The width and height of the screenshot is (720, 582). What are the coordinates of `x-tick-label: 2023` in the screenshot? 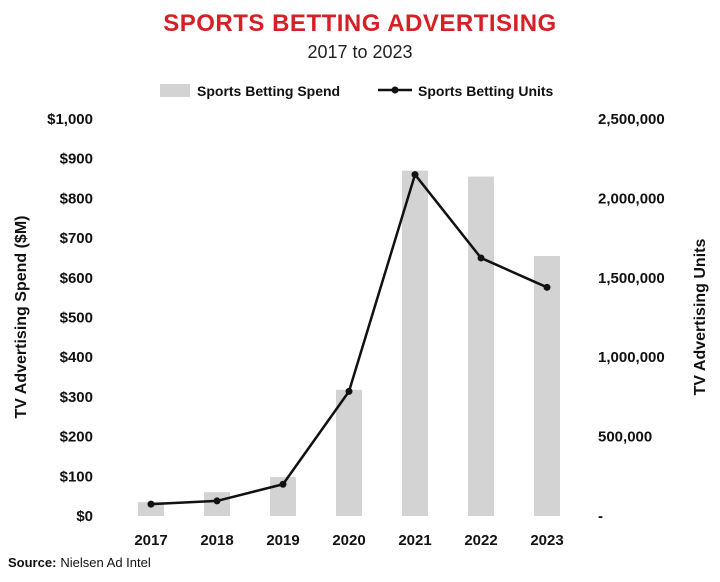 It's located at (546, 540).